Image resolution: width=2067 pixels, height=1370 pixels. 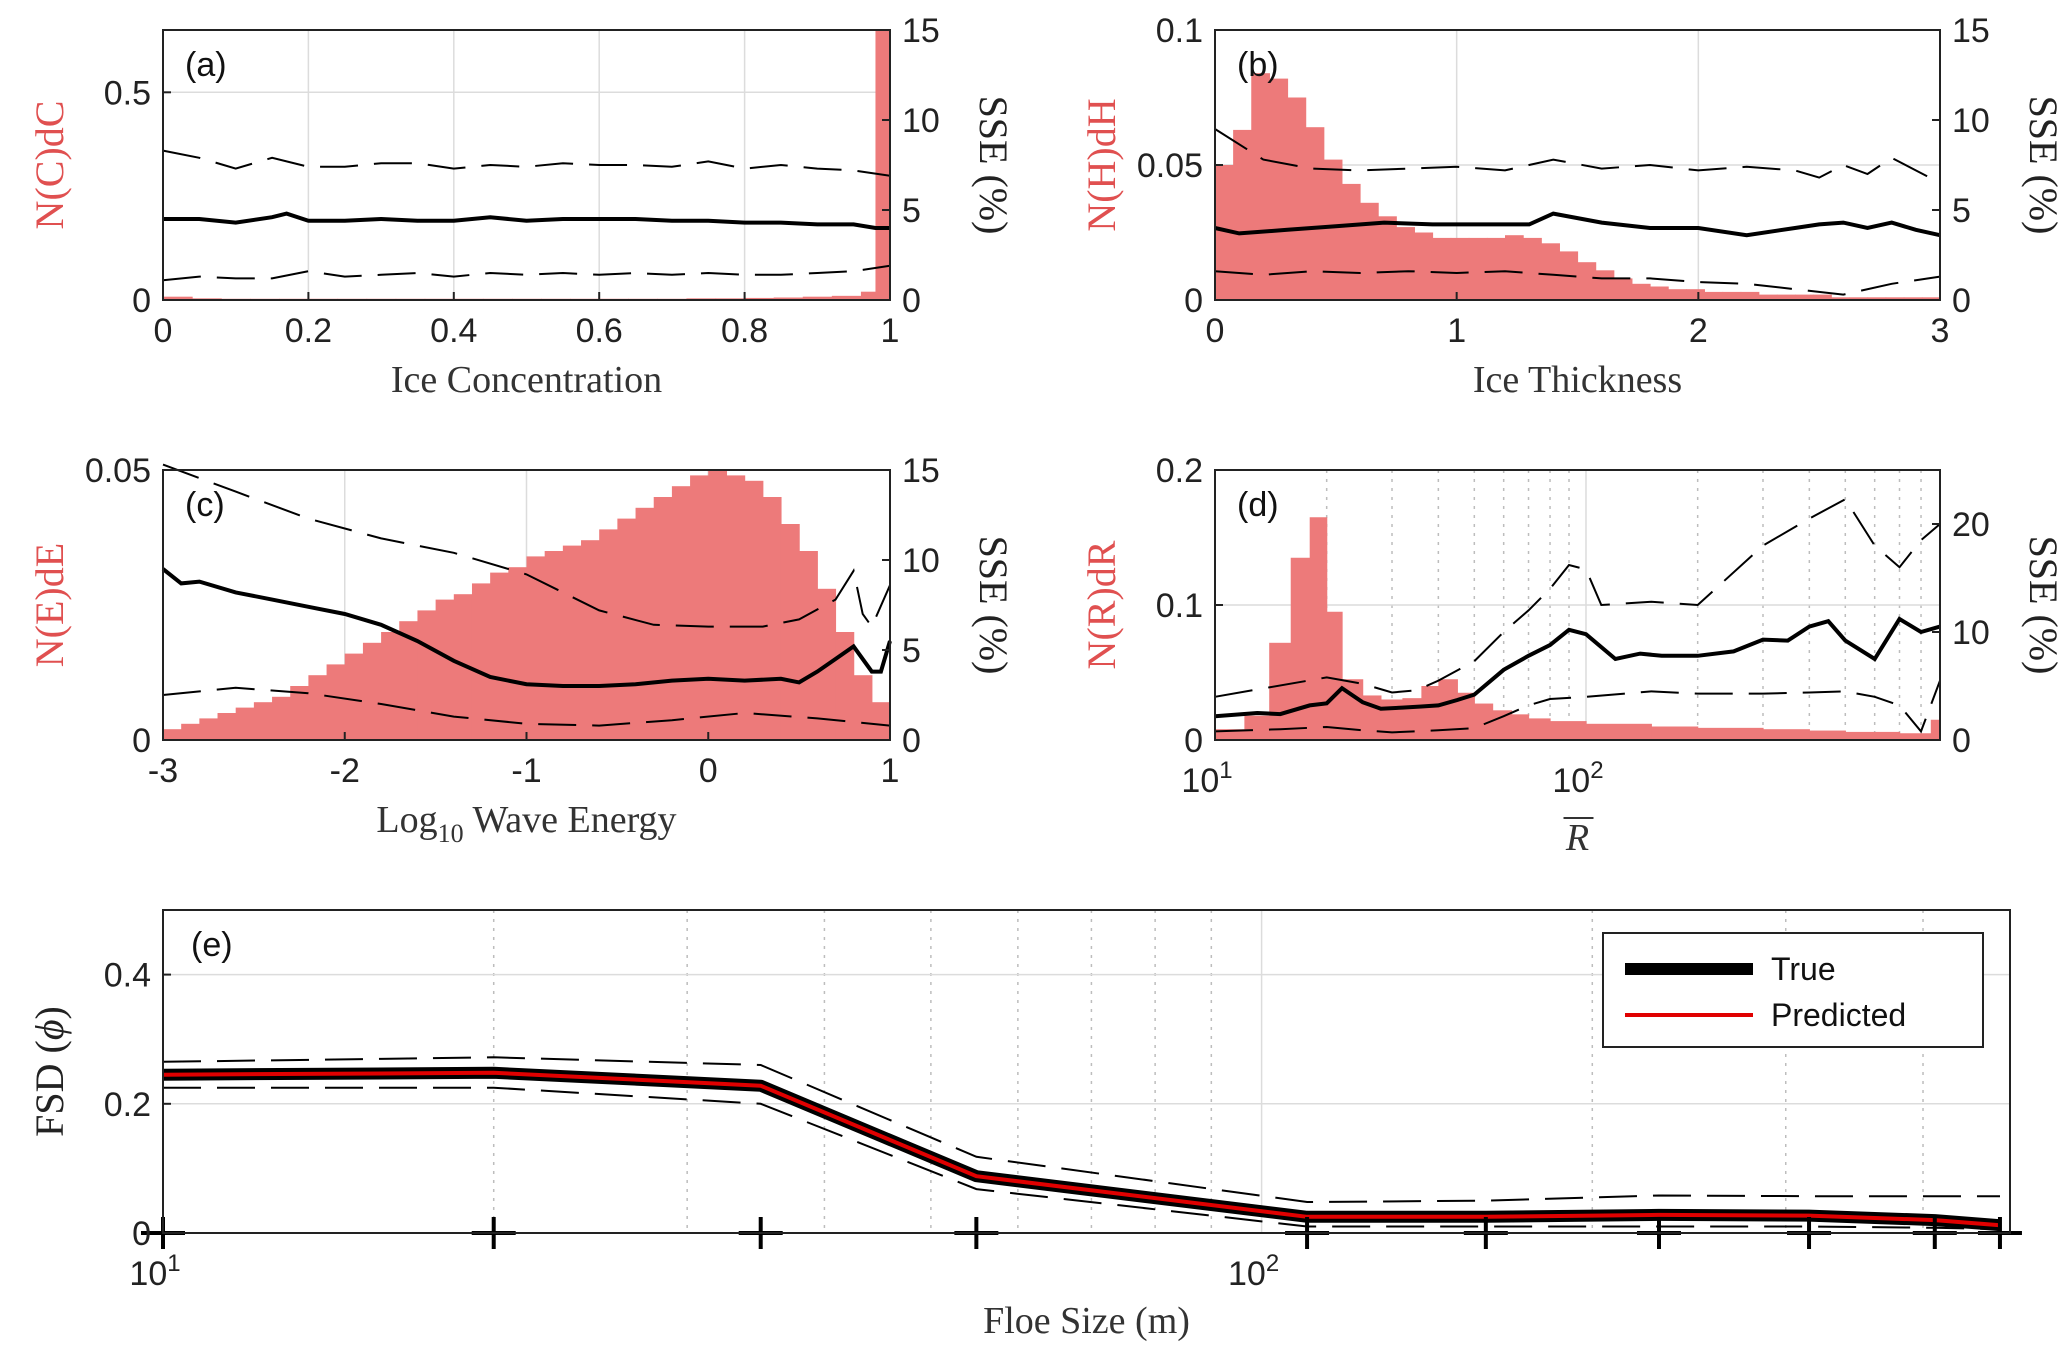 I want to click on y-axis-label-left: N(C)dC, so click(x=49, y=165).